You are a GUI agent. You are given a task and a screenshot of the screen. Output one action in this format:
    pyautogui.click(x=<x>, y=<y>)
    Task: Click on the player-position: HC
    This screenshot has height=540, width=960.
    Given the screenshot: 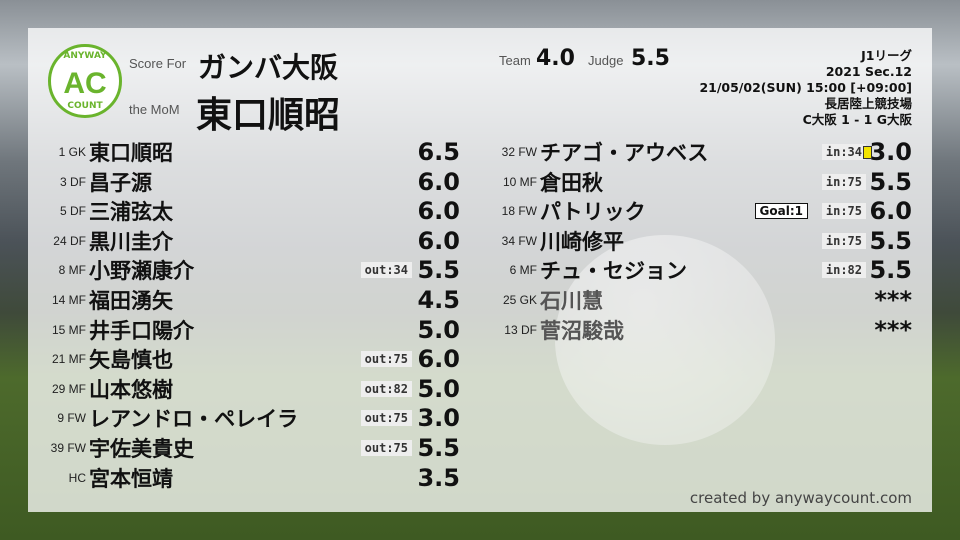 What is the action you would take?
    pyautogui.click(x=77, y=477)
    